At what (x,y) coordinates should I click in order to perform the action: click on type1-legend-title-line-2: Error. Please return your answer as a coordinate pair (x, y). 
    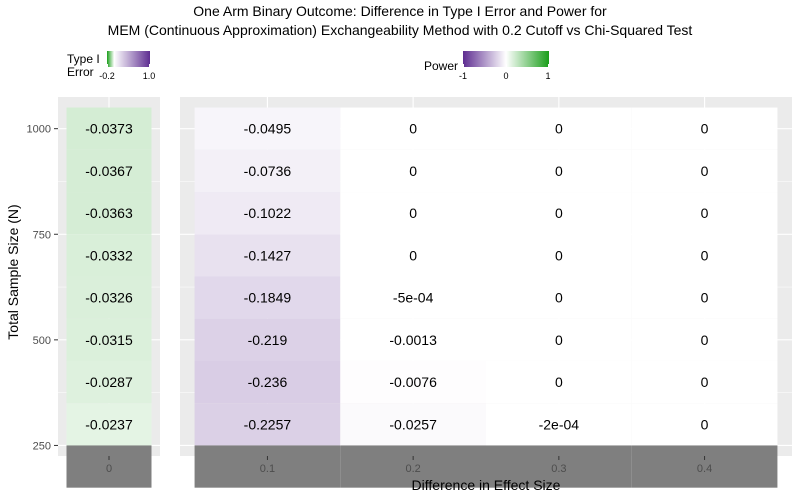
    Looking at the image, I should click on (80, 72).